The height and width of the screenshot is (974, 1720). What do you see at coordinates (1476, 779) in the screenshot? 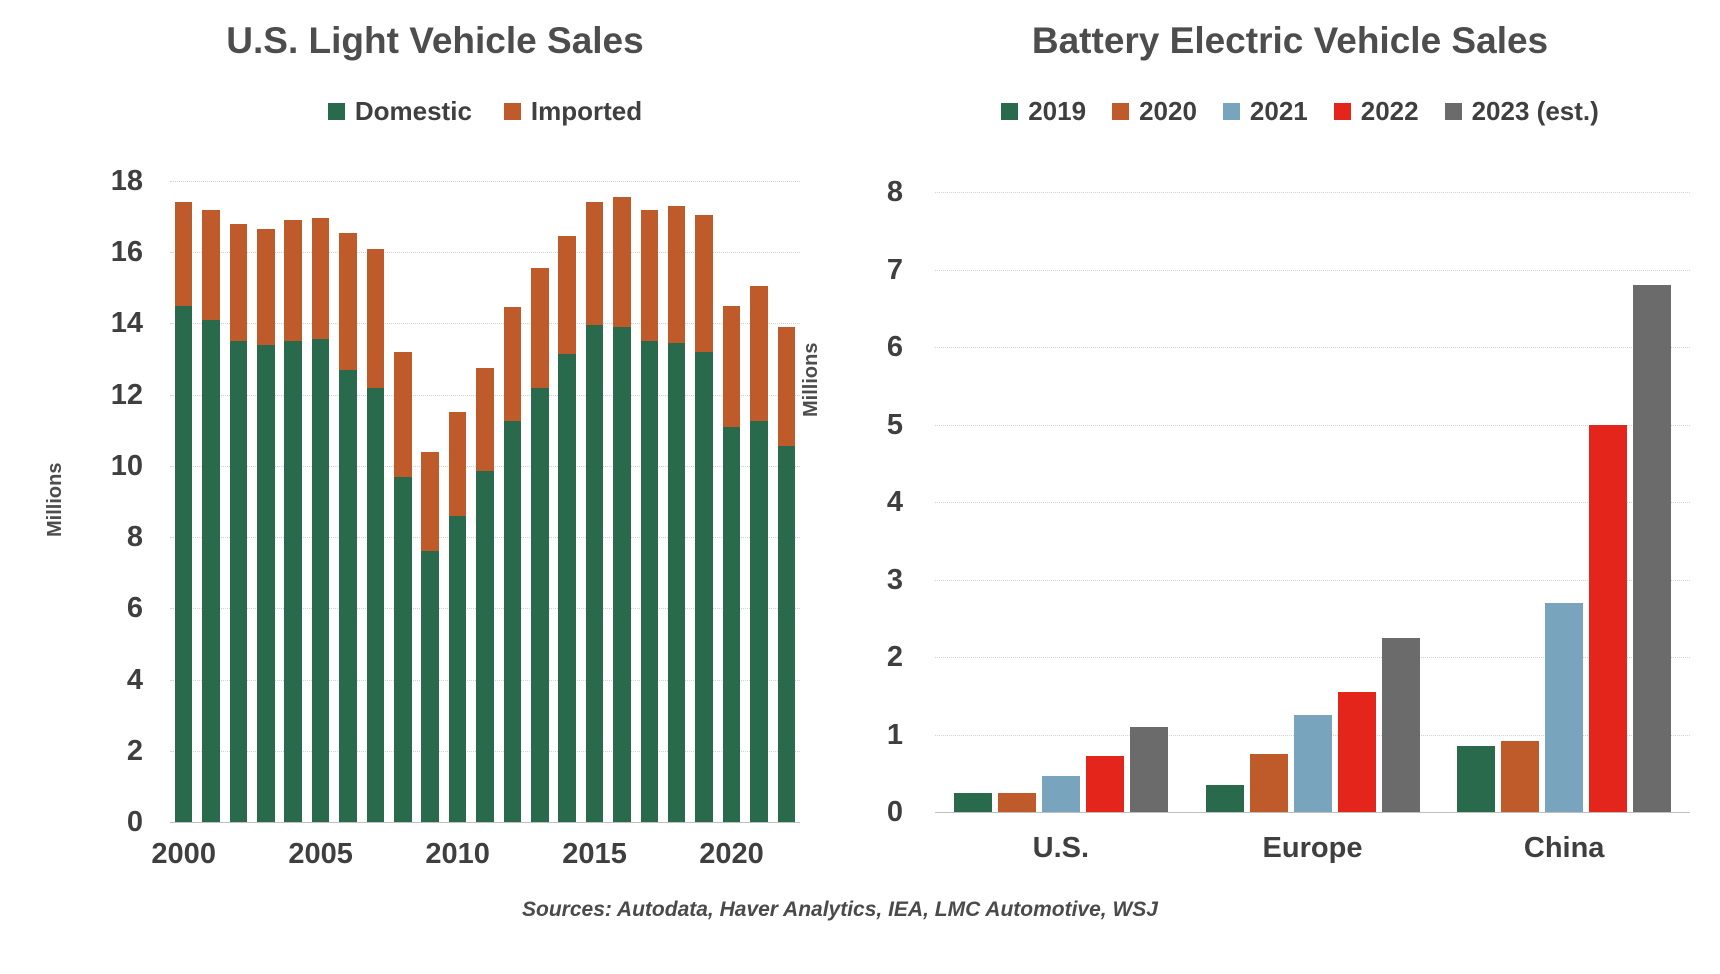
I see `bar-china-2019` at bounding box center [1476, 779].